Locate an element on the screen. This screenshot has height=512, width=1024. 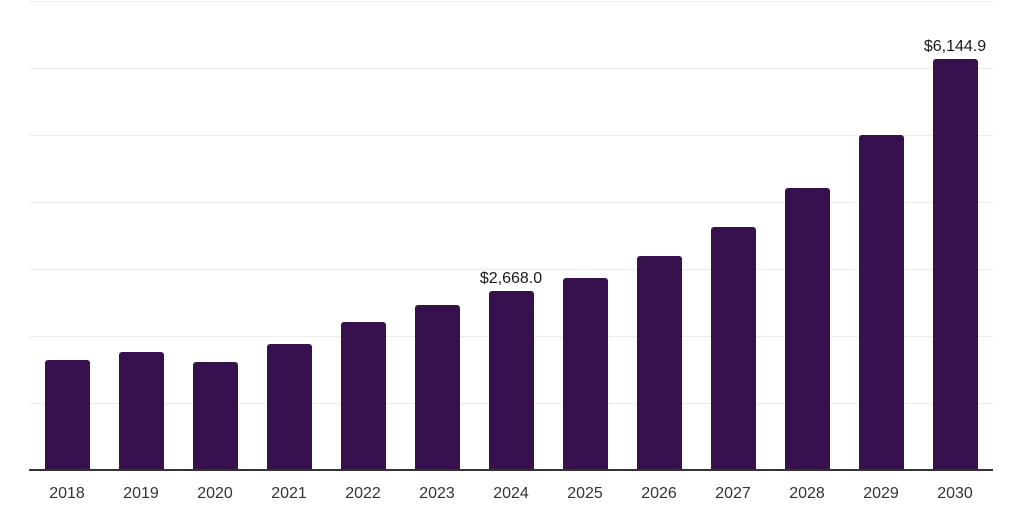
bar-2026 is located at coordinates (659, 362).